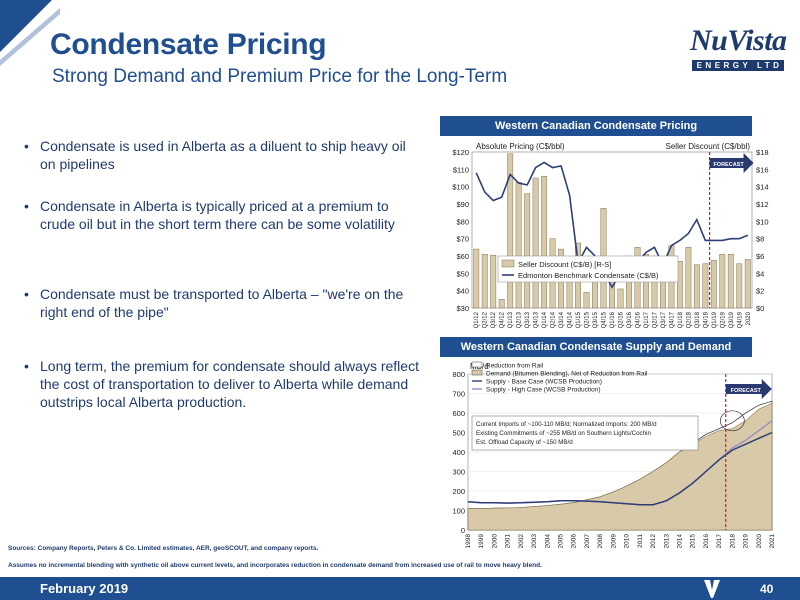 The image size is (800, 600). I want to click on x-tick-label: 2020, so click(759, 541).